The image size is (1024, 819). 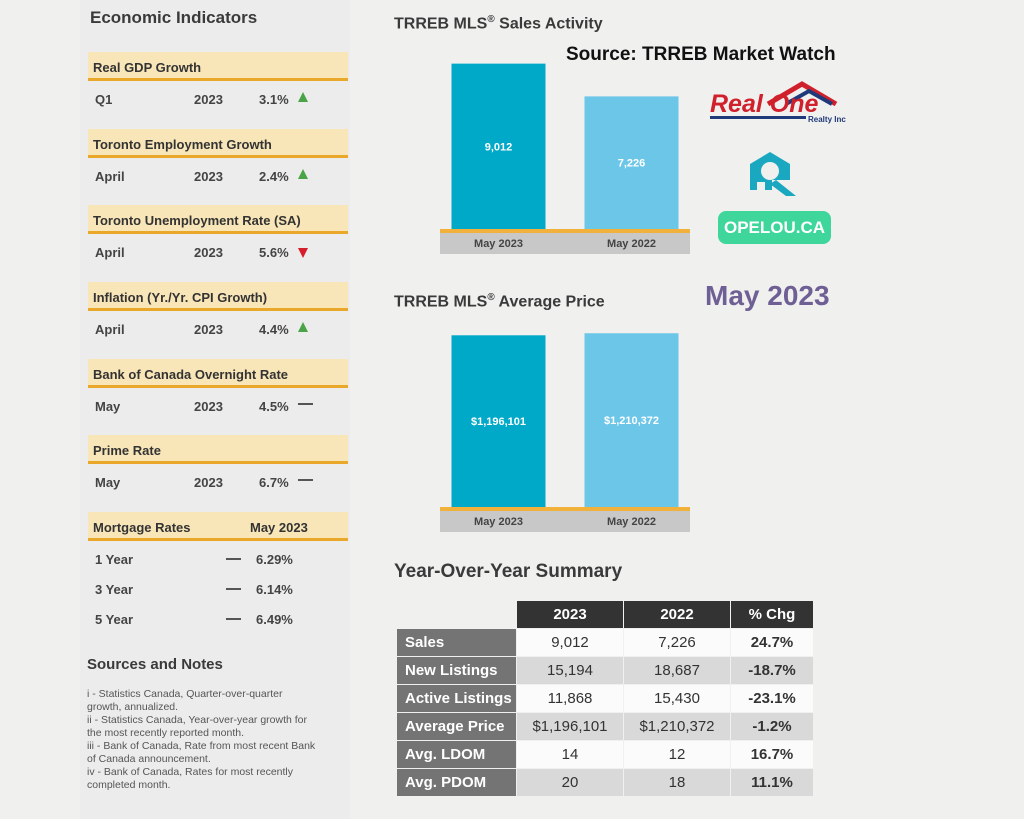 What do you see at coordinates (218, 449) in the screenshot?
I see `indicator-header-prime-rate: Prime Rate` at bounding box center [218, 449].